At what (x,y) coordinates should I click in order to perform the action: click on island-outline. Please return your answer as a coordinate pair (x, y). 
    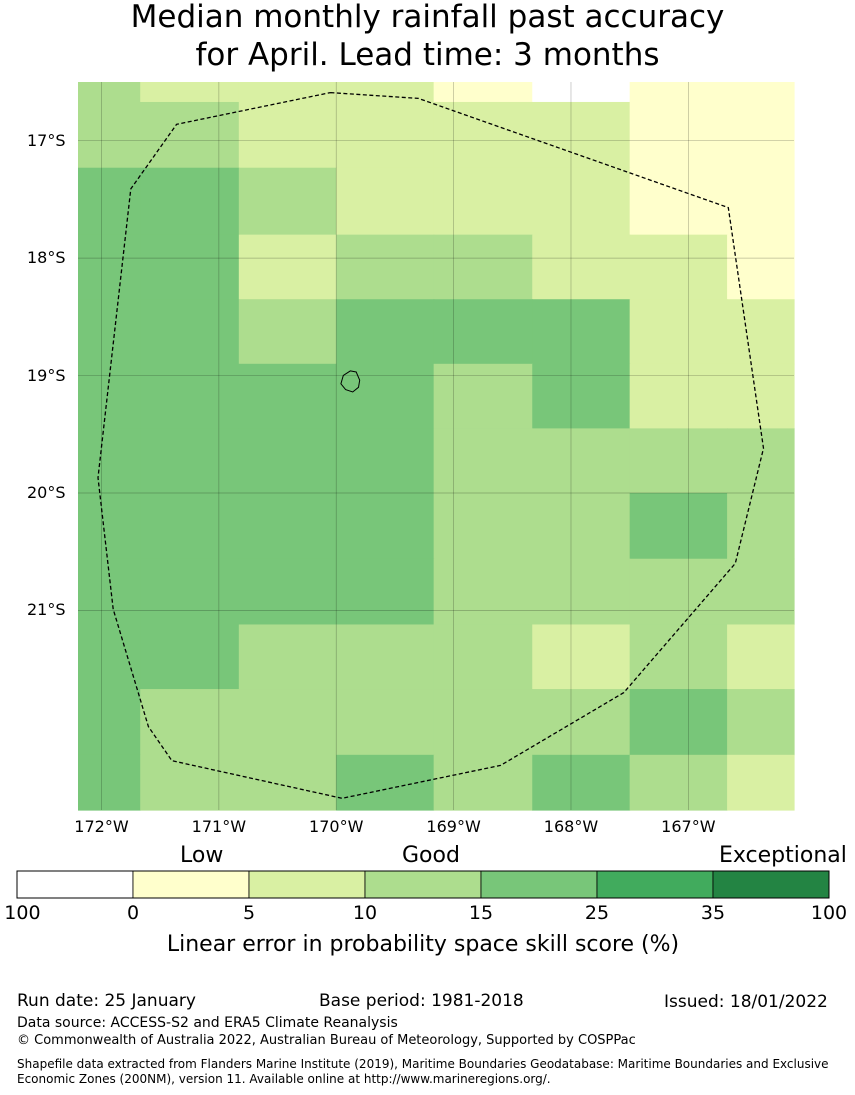
    Looking at the image, I should click on (350, 381).